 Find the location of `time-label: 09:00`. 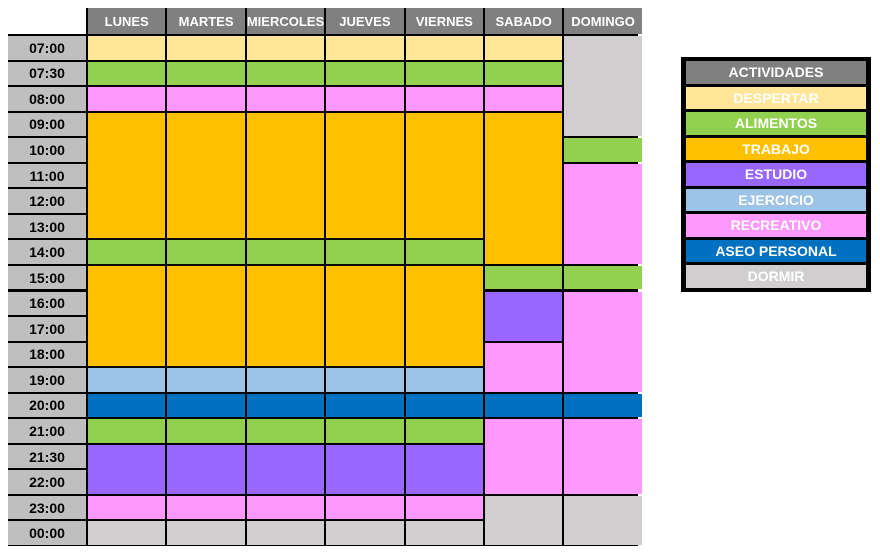

time-label: 09:00 is located at coordinates (47, 124).